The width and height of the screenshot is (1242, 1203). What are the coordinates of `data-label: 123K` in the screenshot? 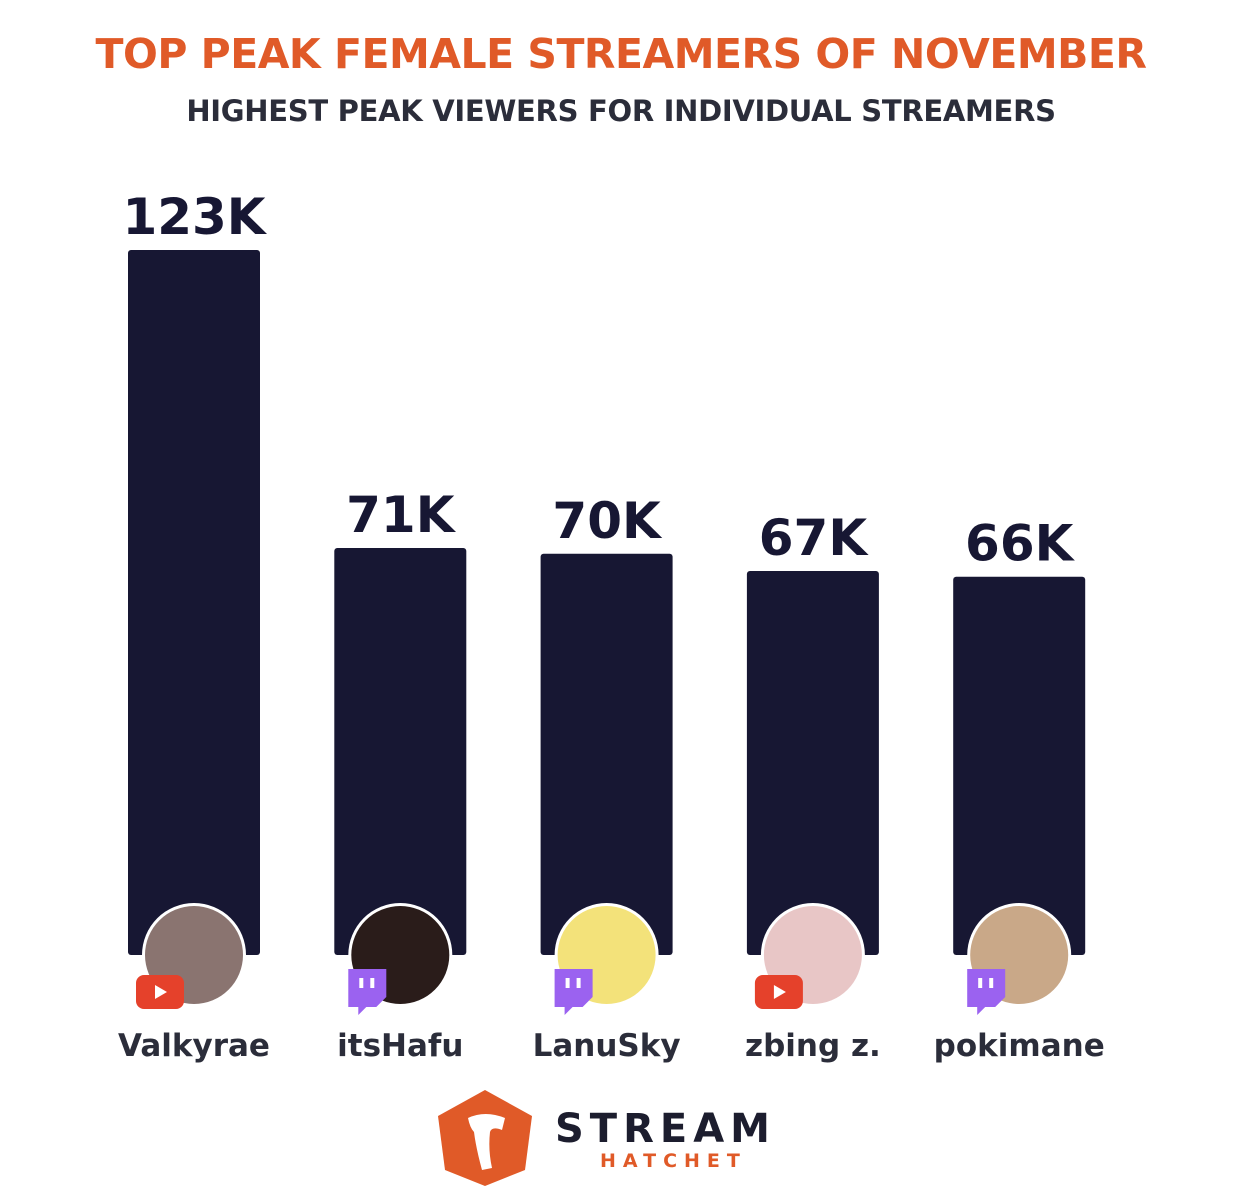 It's located at (194, 217).